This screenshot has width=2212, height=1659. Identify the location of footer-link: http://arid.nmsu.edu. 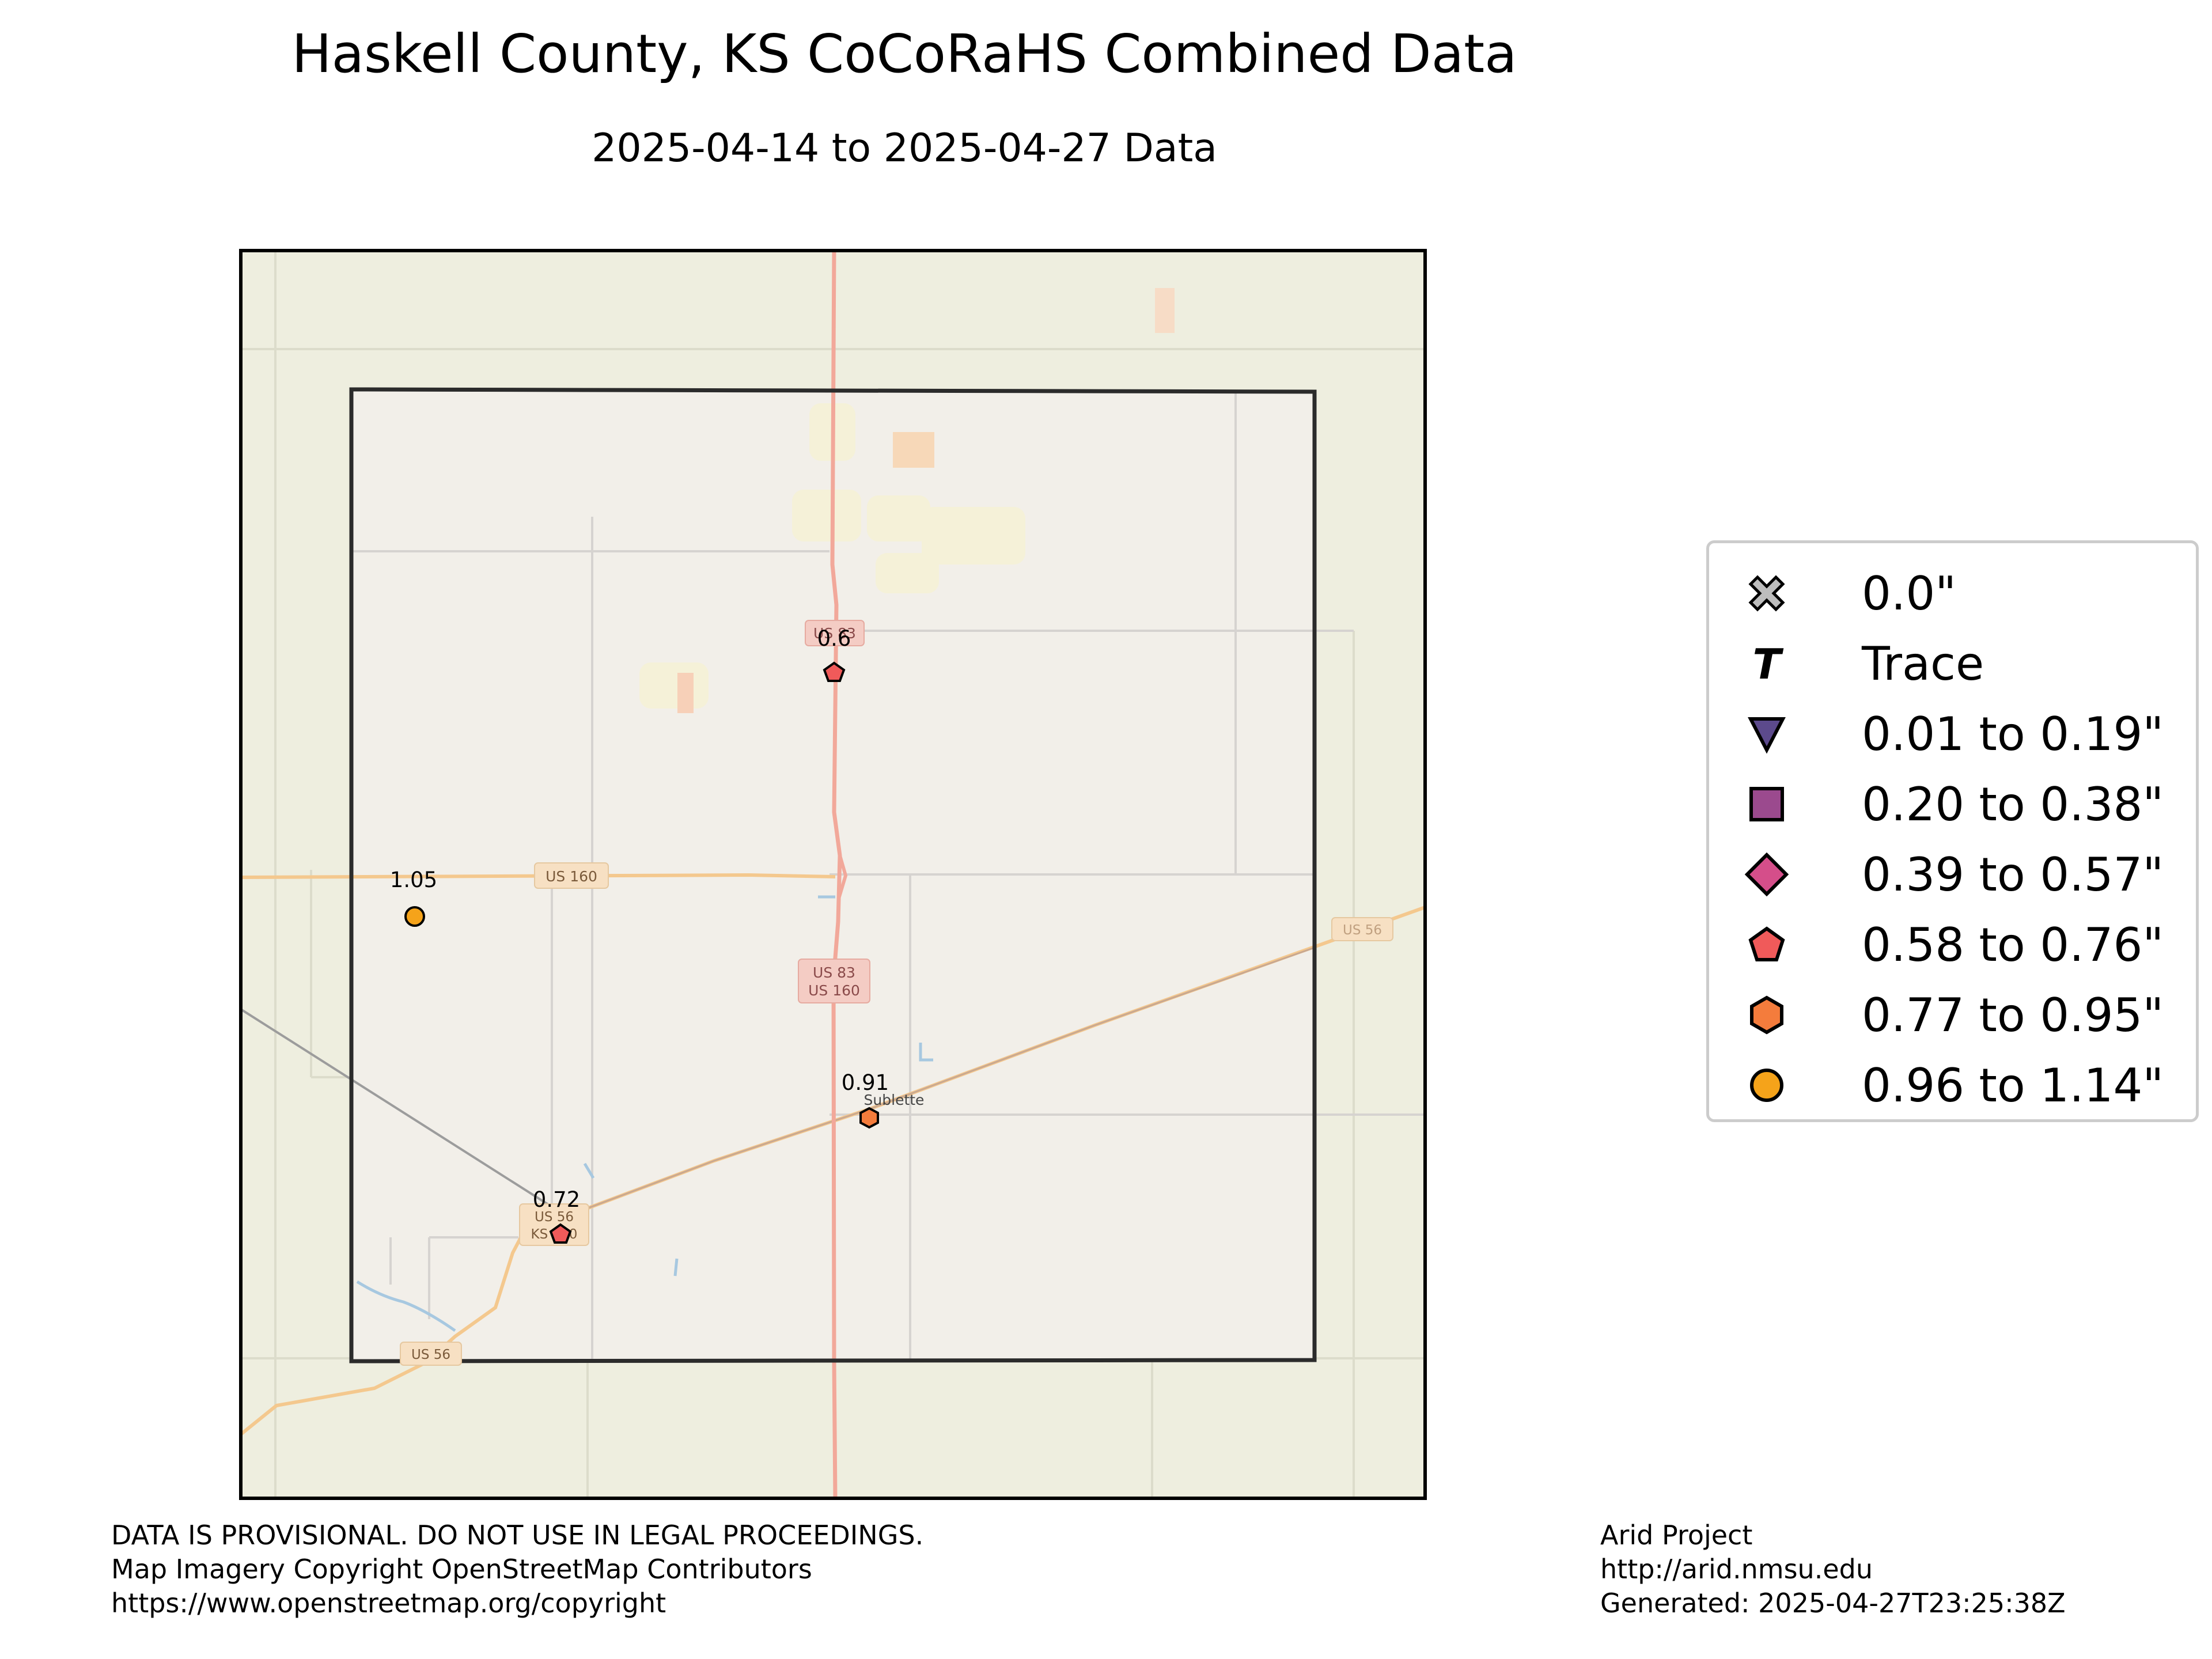
(1736, 1569).